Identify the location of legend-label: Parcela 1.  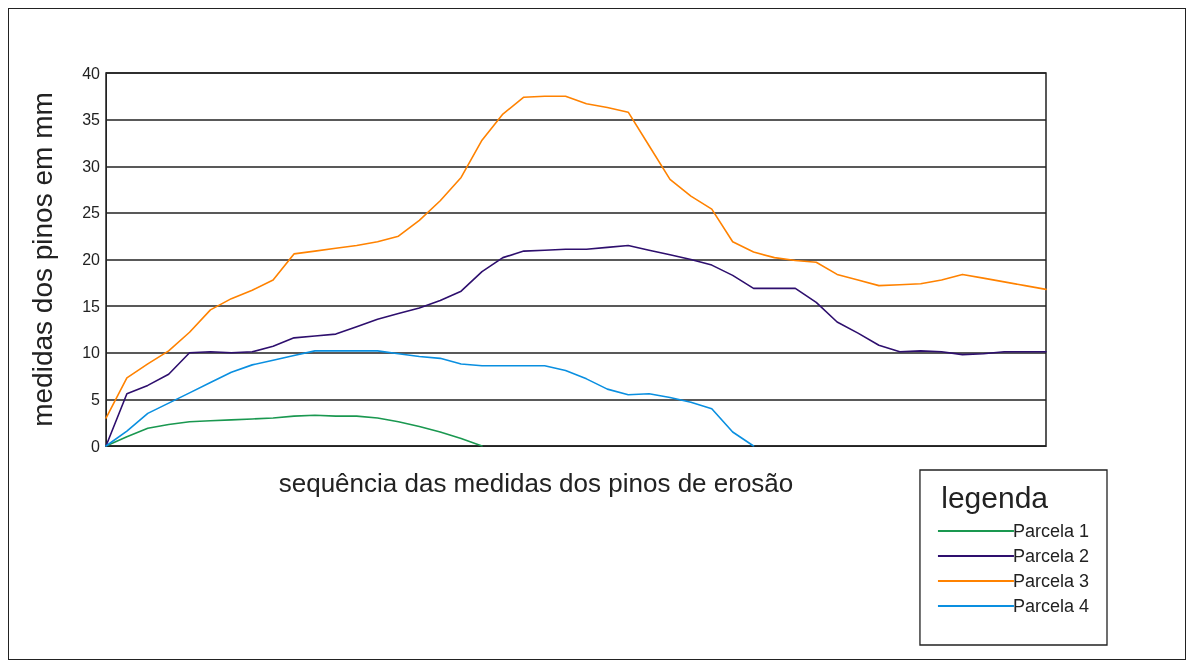
(1050, 531).